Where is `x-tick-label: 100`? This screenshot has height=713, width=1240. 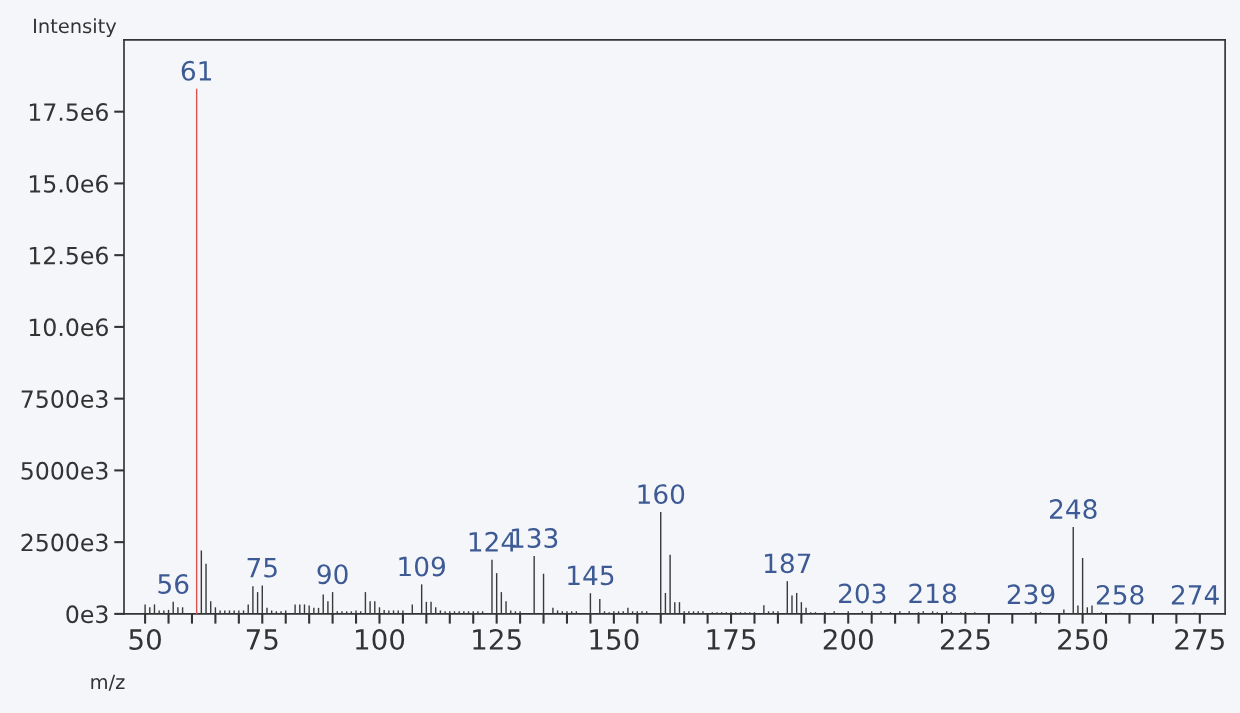 x-tick-label: 100 is located at coordinates (380, 639).